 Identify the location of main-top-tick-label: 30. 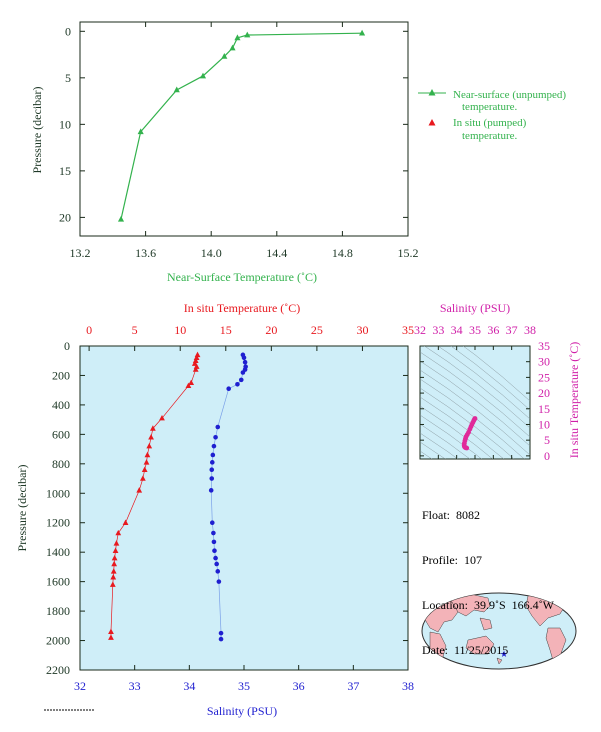
(362, 330).